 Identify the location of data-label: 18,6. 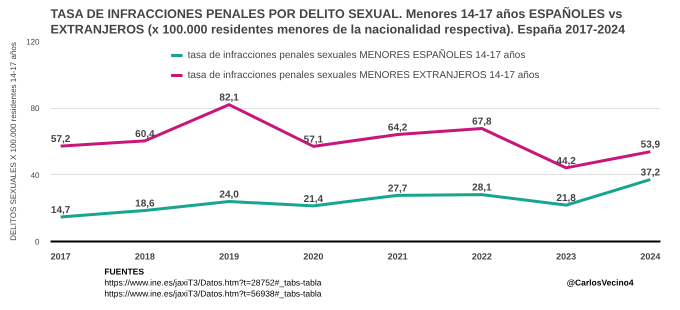
(145, 204).